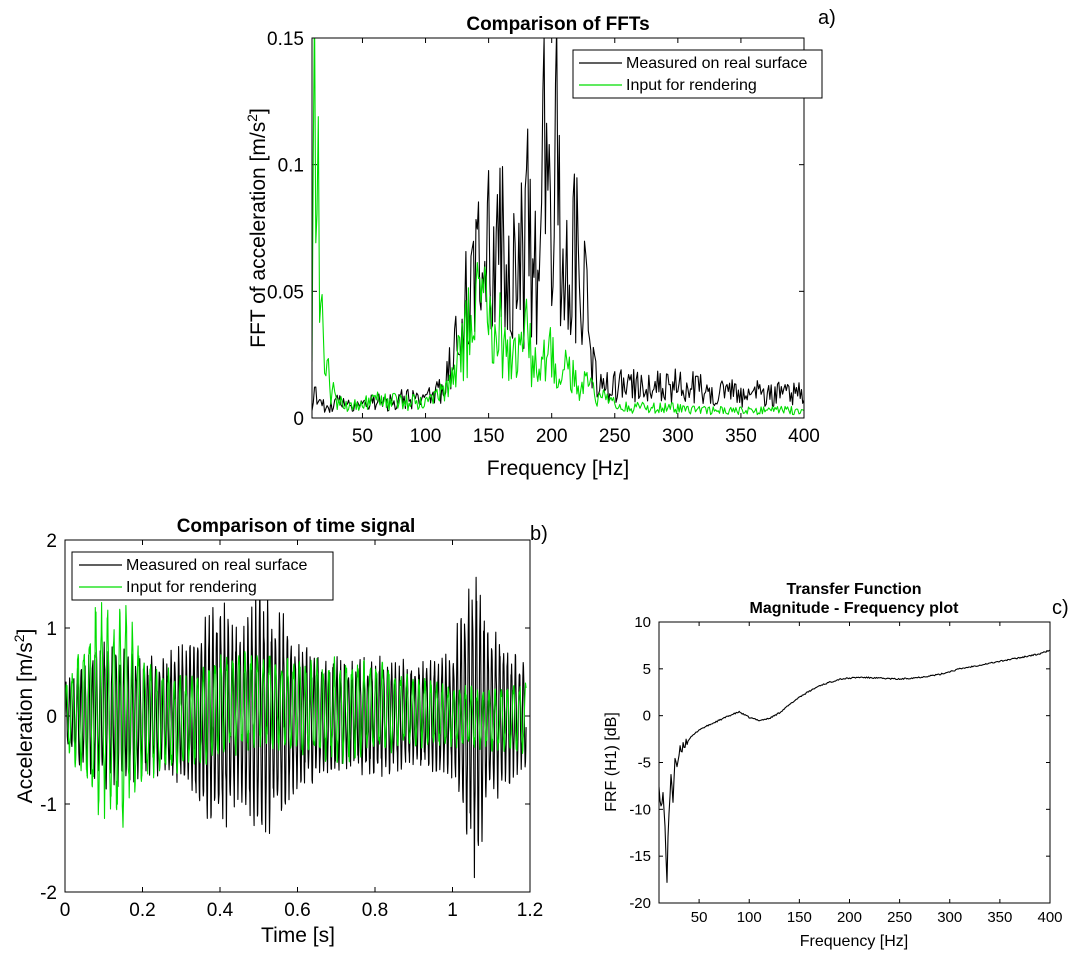 This screenshot has width=1072, height=953. Describe the element at coordinates (375, 910) in the screenshot. I see `x-tick-label: 0.8` at that location.